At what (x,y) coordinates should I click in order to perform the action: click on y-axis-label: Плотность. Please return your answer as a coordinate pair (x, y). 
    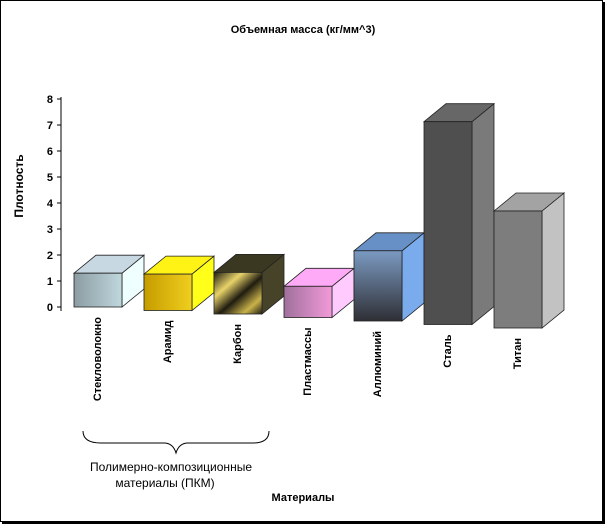
    Looking at the image, I should click on (19, 185).